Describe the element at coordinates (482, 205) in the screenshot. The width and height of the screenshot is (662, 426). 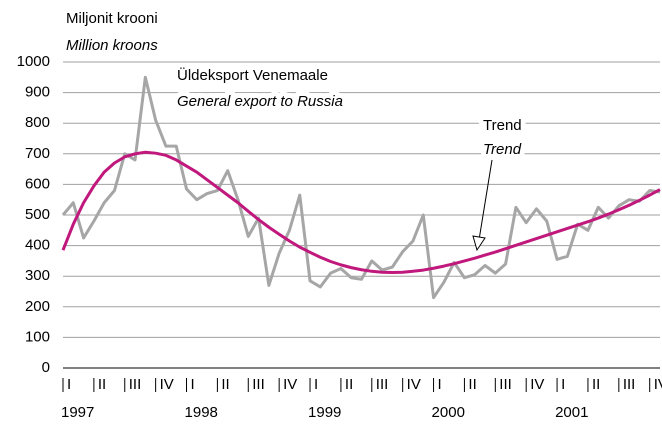
I see `arrow` at that location.